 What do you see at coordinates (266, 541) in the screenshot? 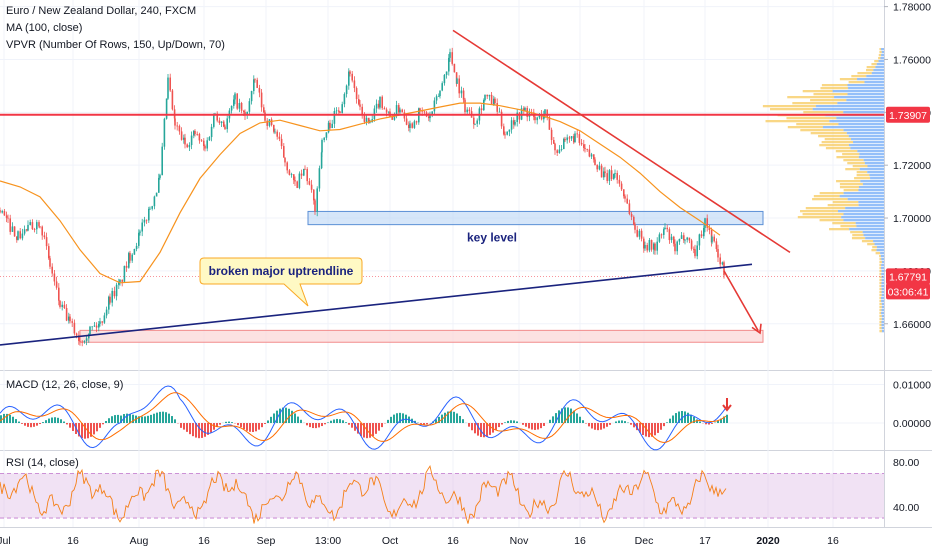
I see `x-tick-label: Sep` at bounding box center [266, 541].